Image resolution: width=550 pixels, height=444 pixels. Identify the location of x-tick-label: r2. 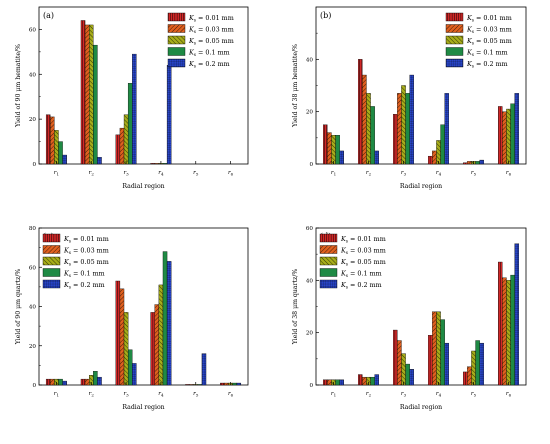
(369, 394).